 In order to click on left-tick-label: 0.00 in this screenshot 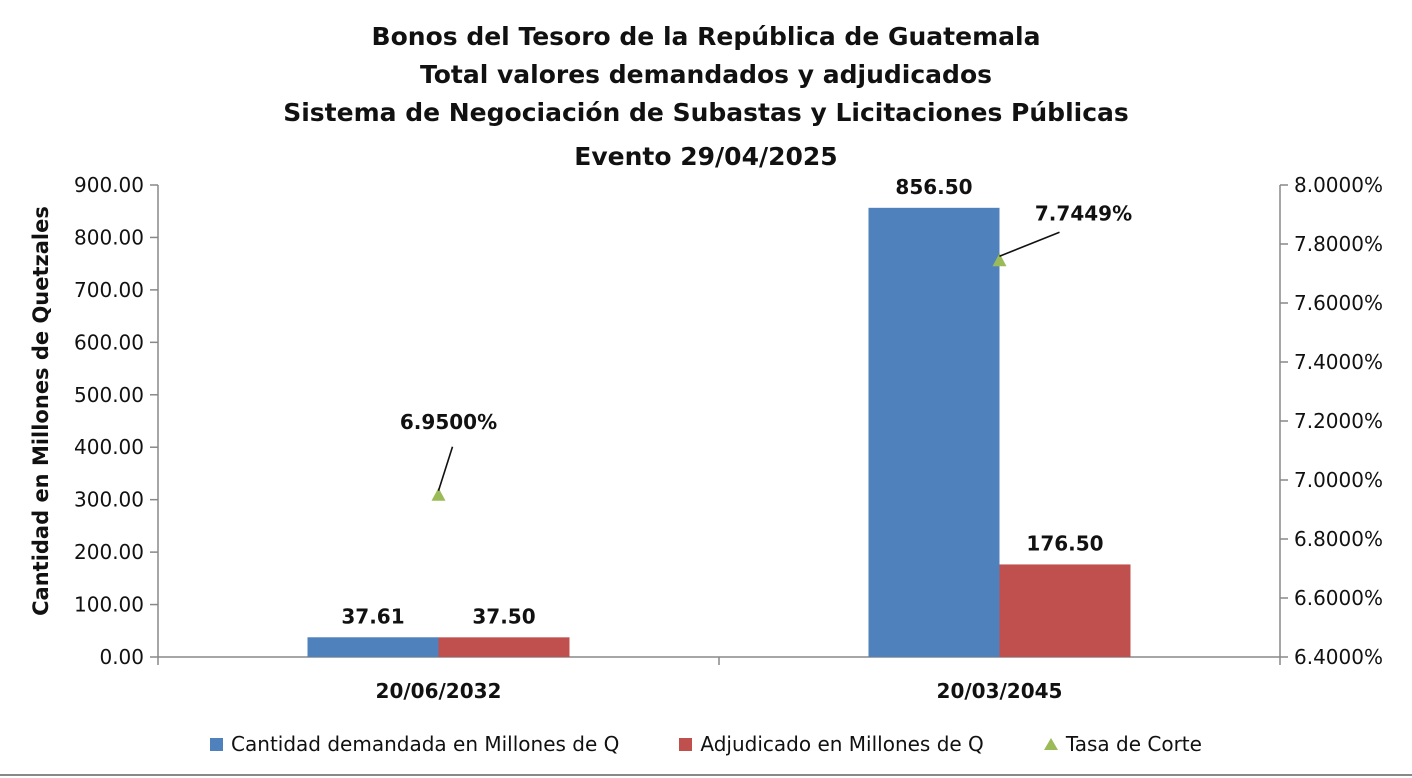, I will do `click(121, 657)`.